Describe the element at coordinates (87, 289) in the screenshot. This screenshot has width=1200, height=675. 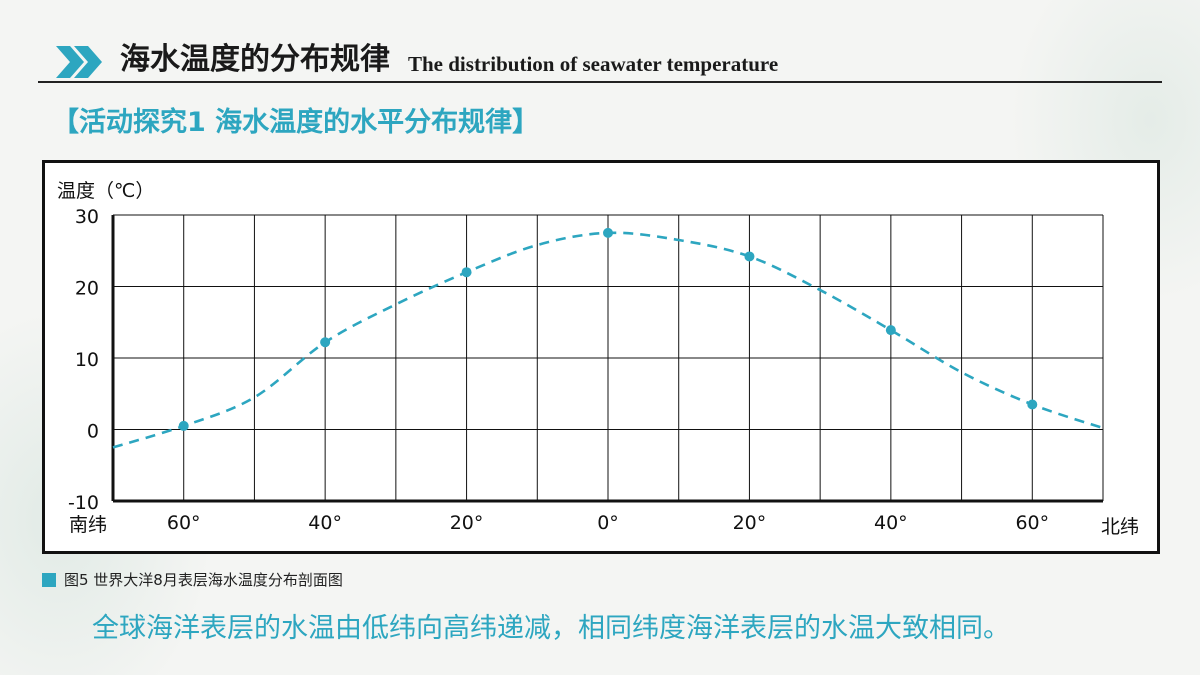
I see `y-tick-label: 20` at that location.